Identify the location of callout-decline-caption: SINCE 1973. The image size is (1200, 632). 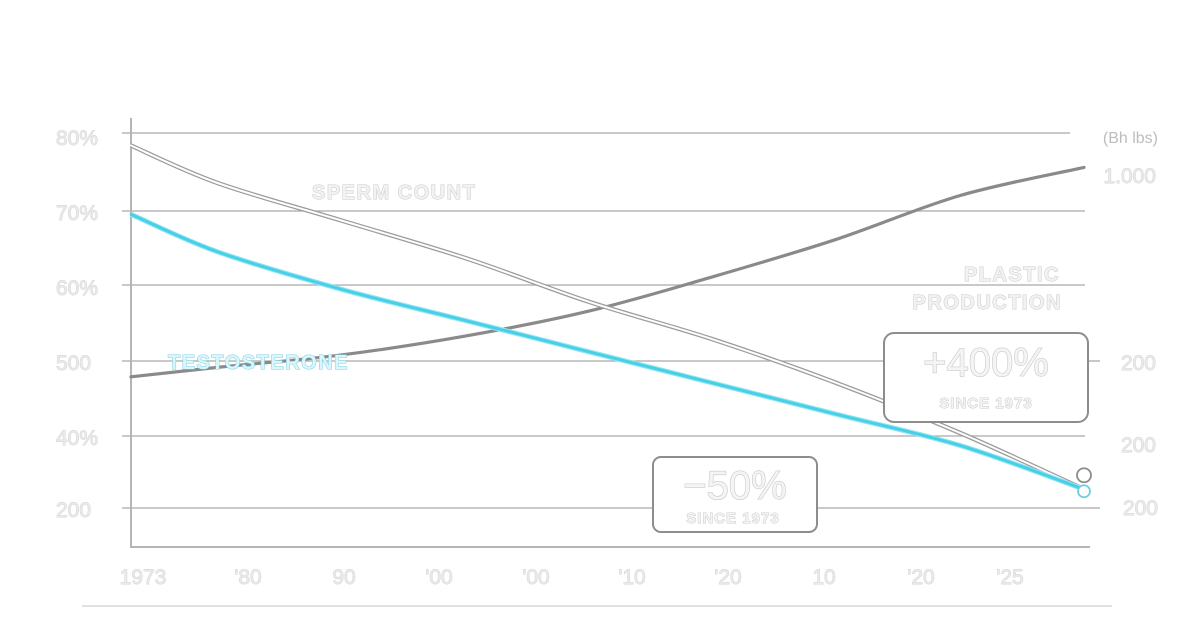
(732, 518).